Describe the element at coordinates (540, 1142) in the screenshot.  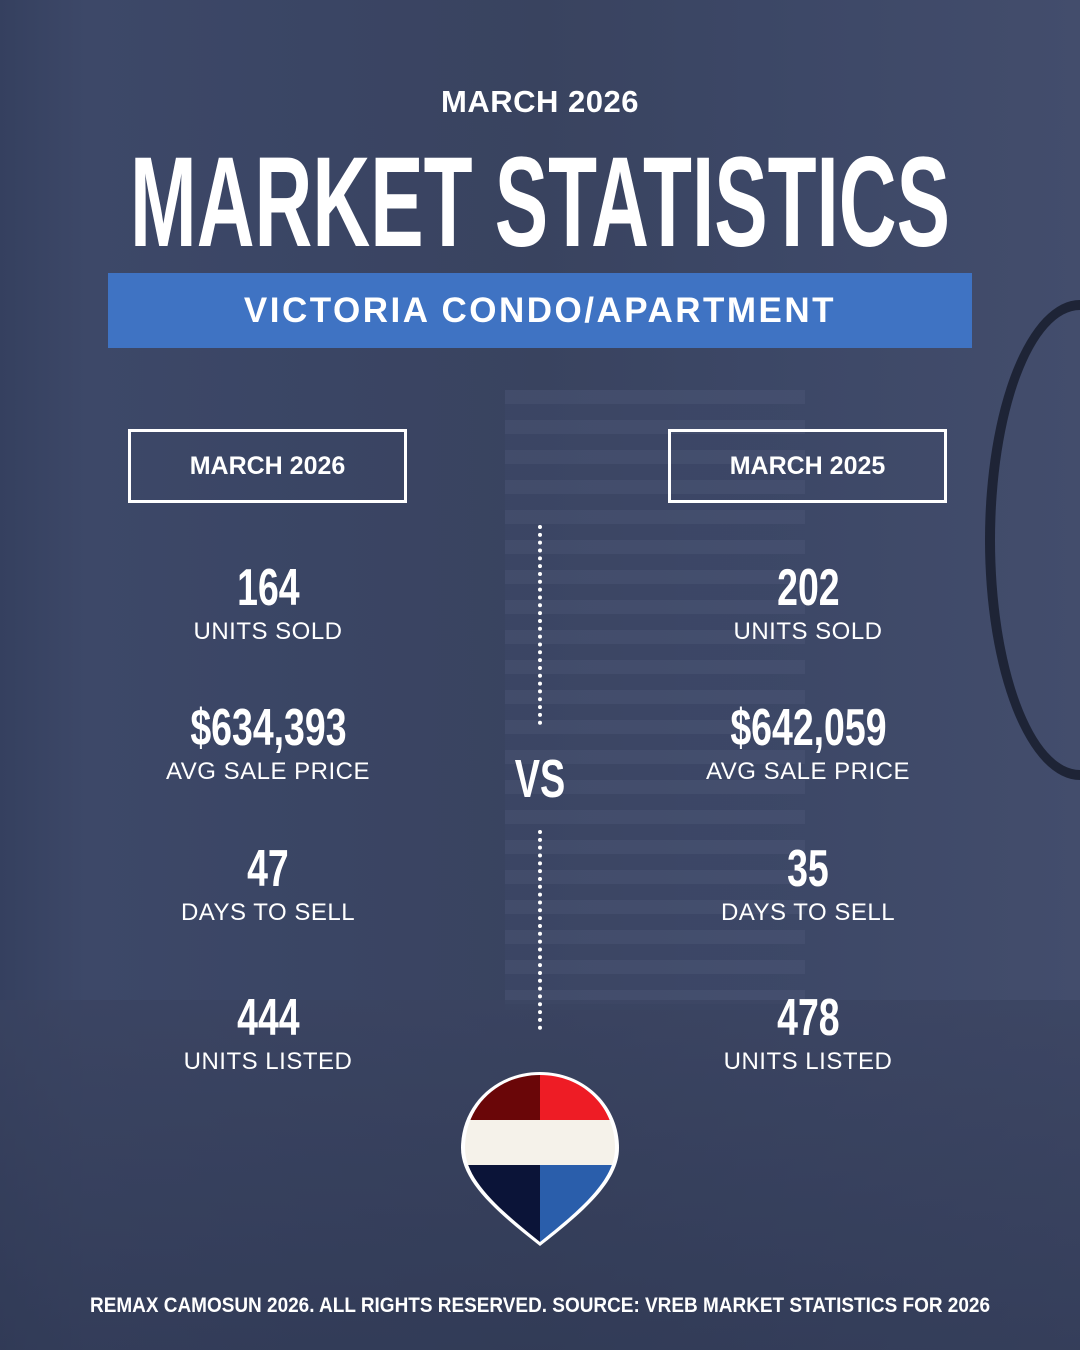
I see `logo-segment` at that location.